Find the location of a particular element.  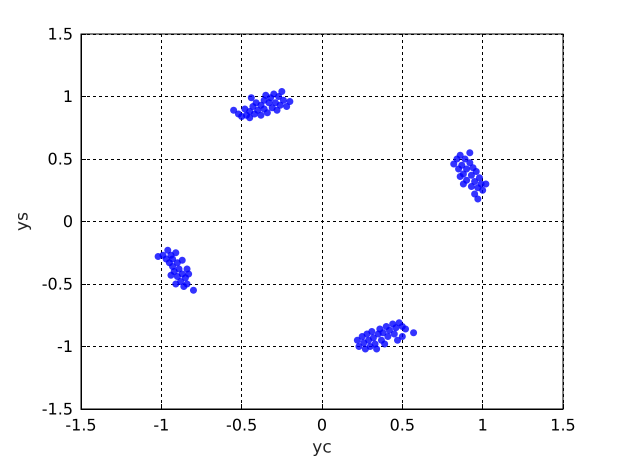

x-axis-title: yc is located at coordinates (322, 448).